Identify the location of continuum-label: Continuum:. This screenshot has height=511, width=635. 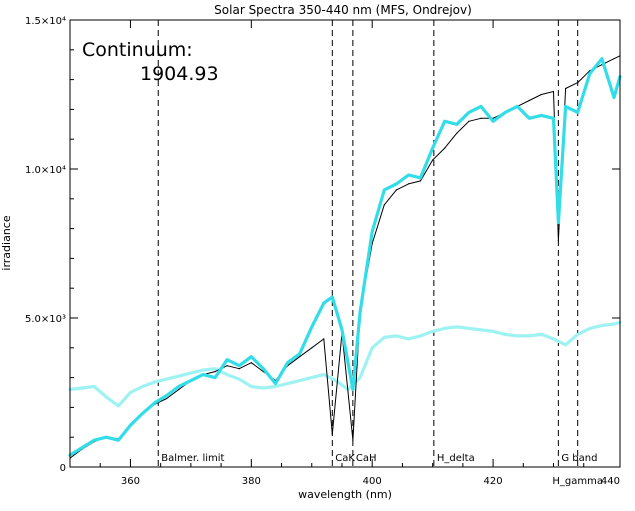
(137, 50).